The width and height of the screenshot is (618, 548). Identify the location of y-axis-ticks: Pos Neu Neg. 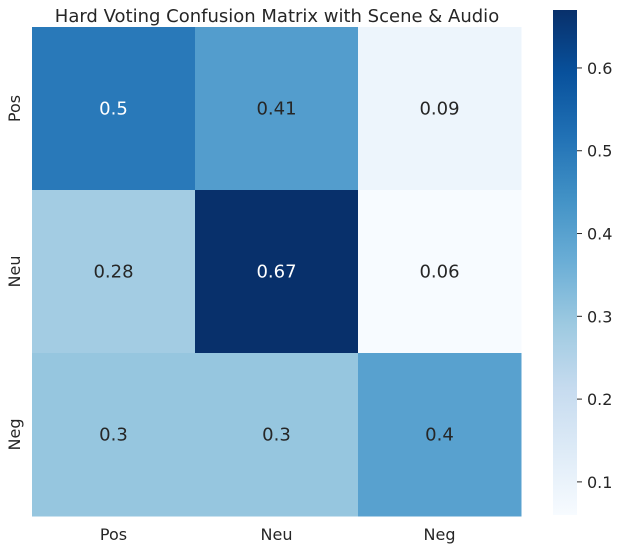
(14, 273).